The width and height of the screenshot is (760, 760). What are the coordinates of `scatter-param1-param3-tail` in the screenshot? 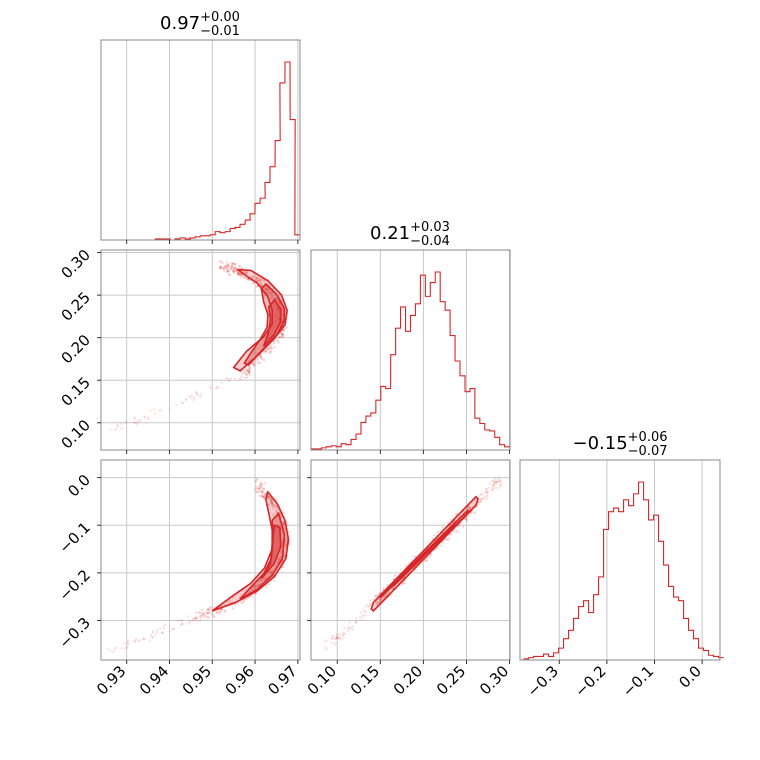 It's located at (154, 632).